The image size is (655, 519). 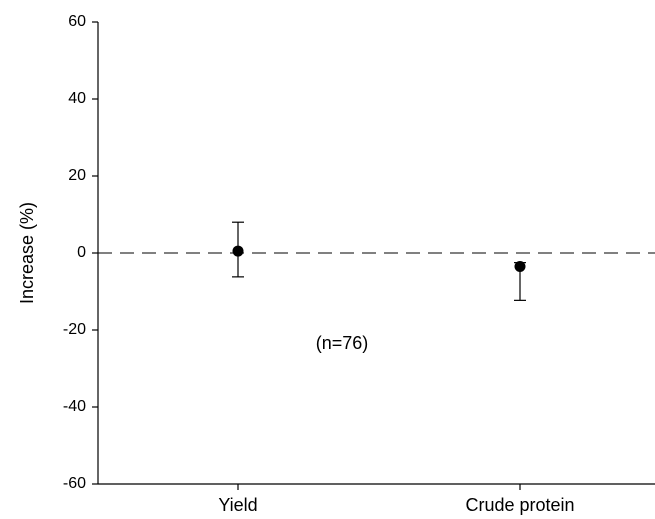 I want to click on y-tick-label: -40, so click(x=74, y=406).